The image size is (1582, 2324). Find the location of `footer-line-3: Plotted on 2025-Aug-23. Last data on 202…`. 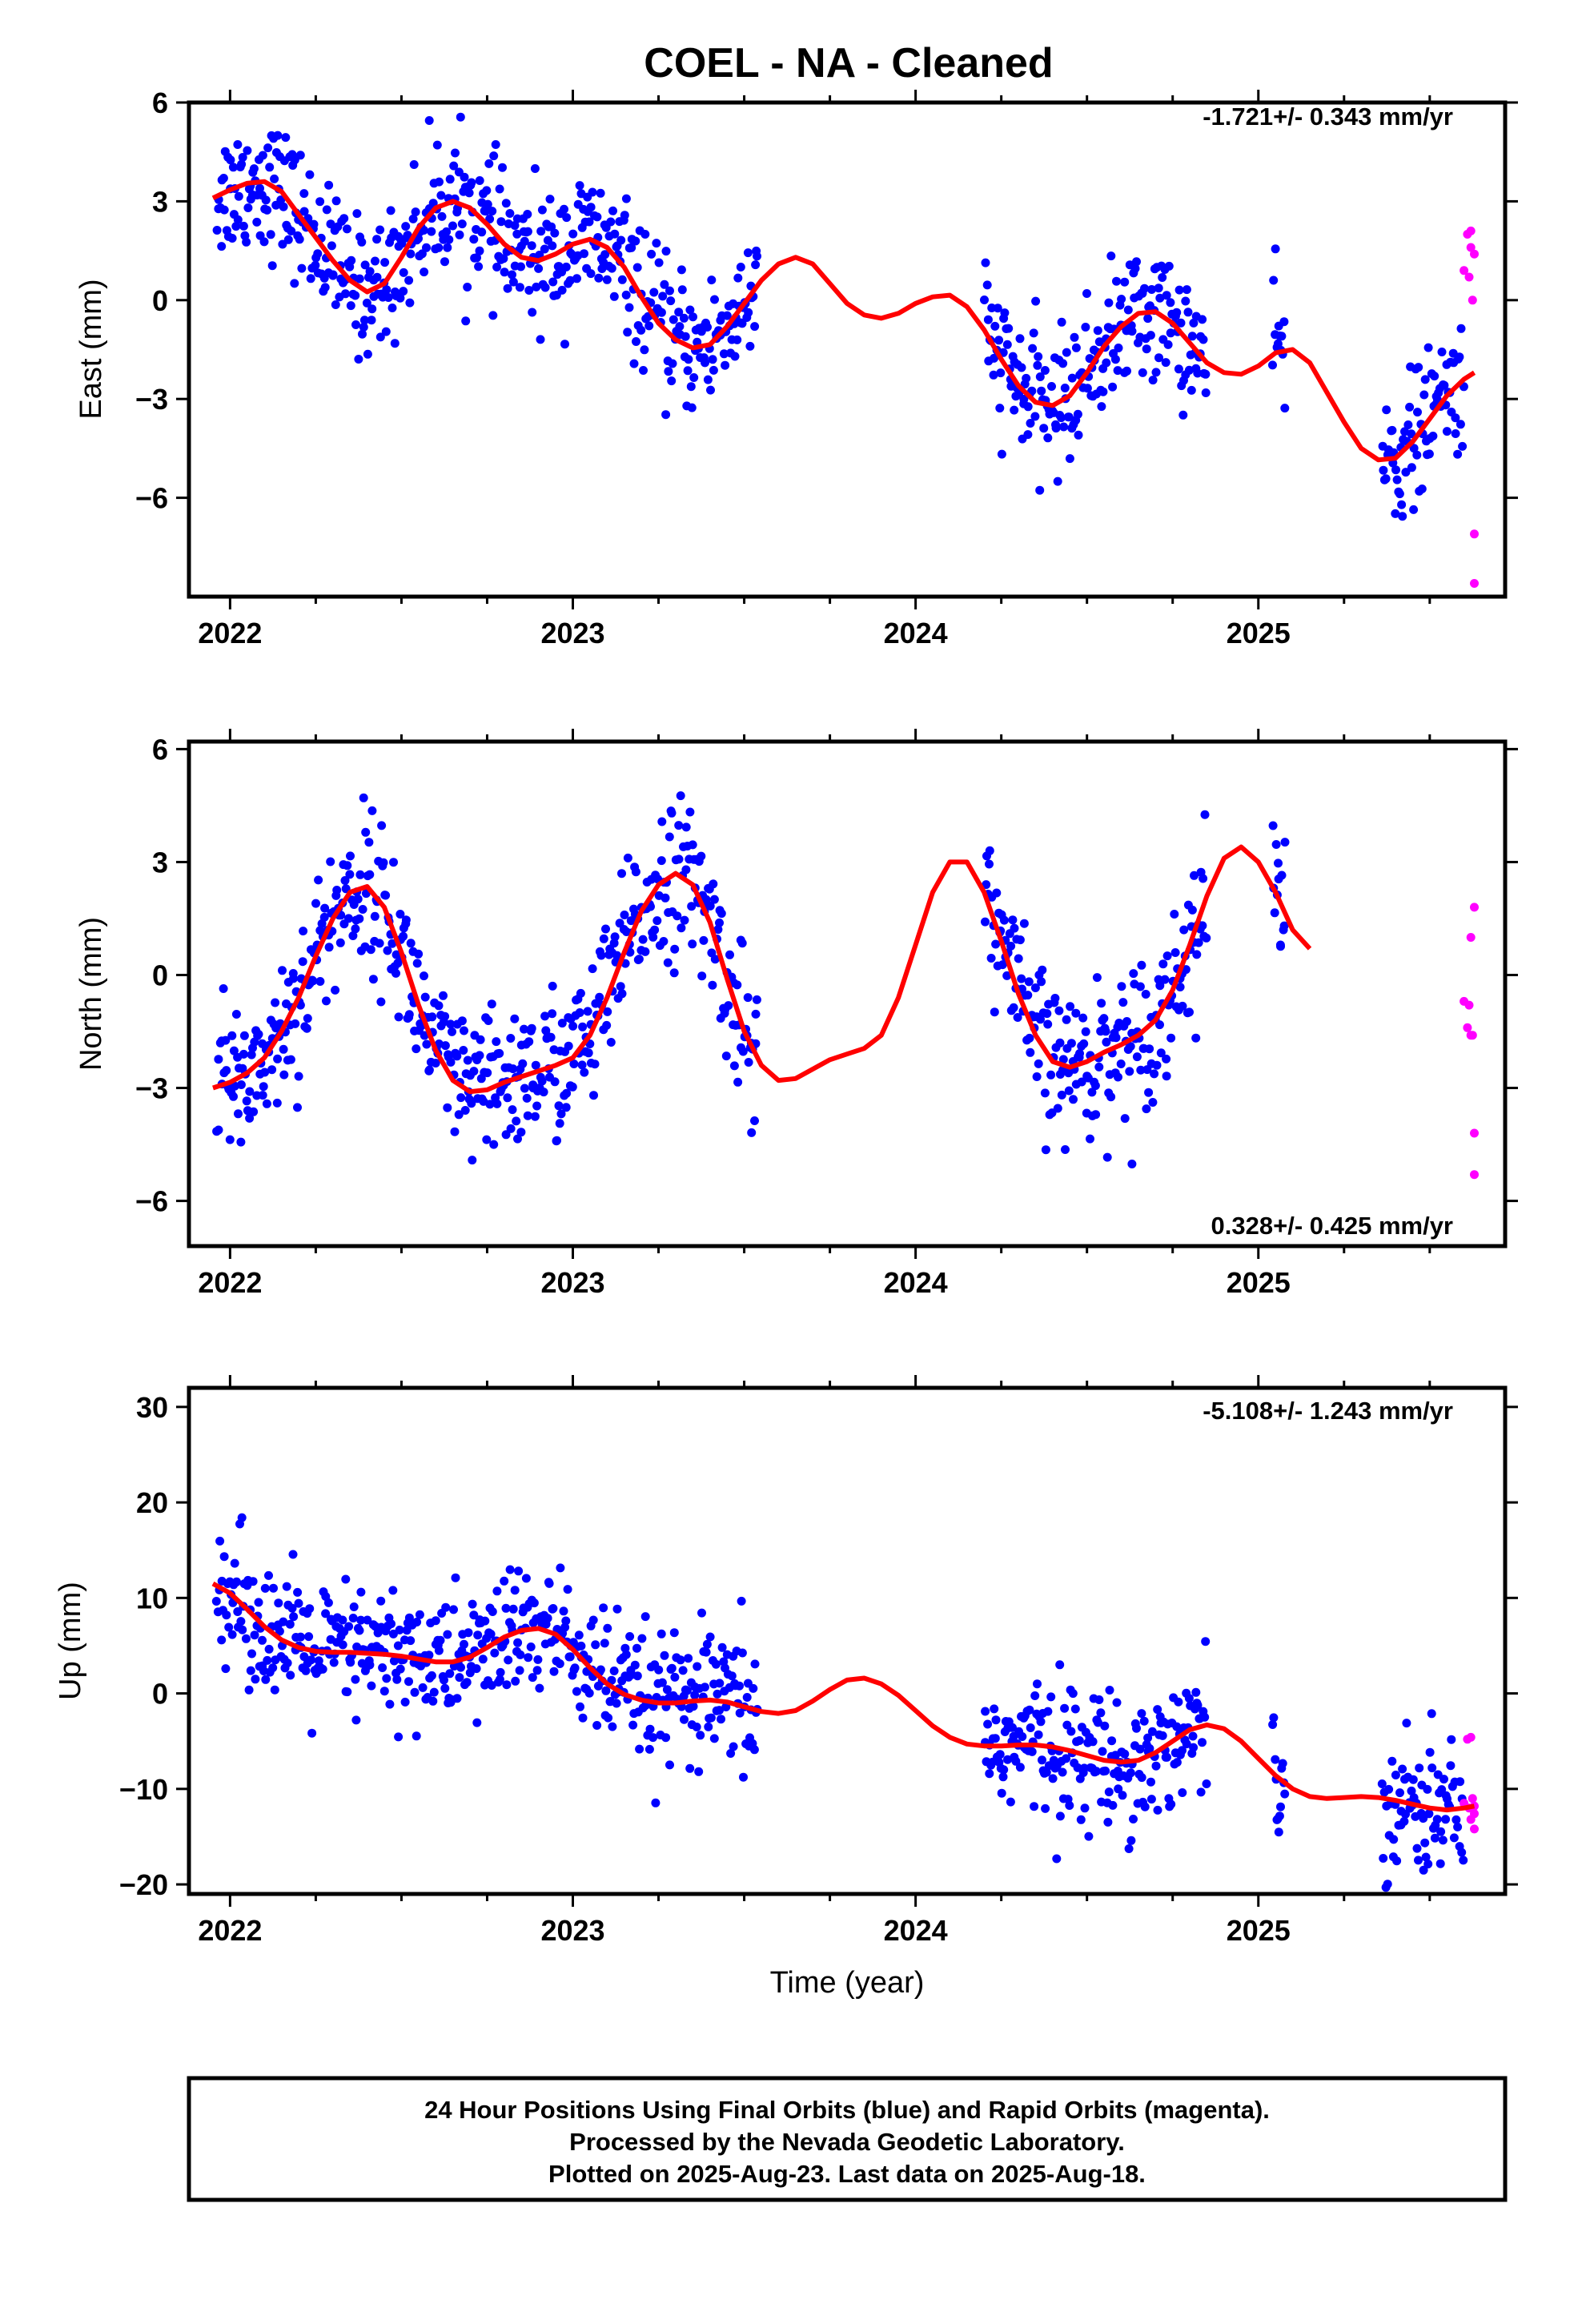

footer-line-3: Plotted on 2025-Aug-23. Last data on 202… is located at coordinates (847, 2174).